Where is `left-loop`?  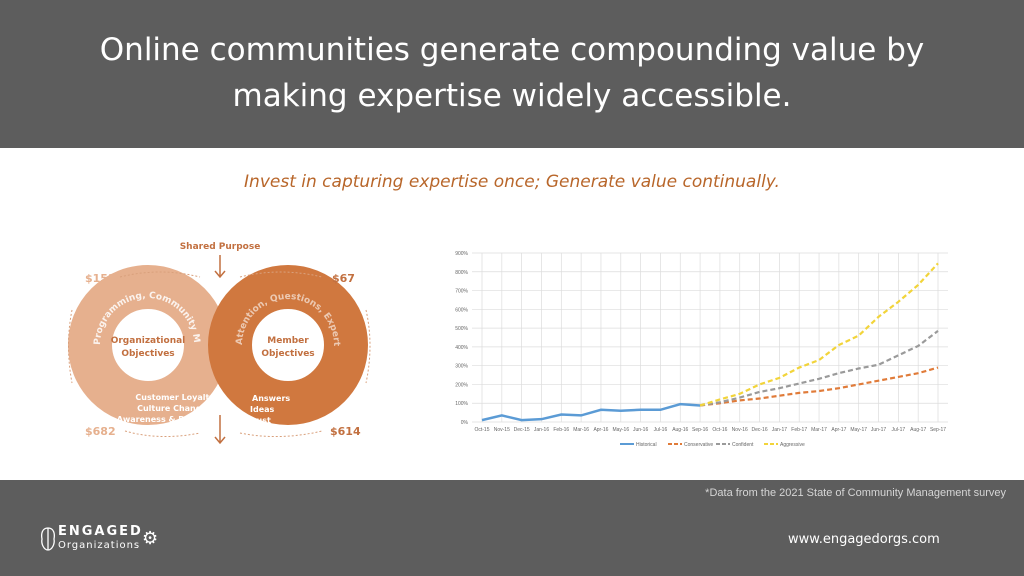
left-loop is located at coordinates (148, 345).